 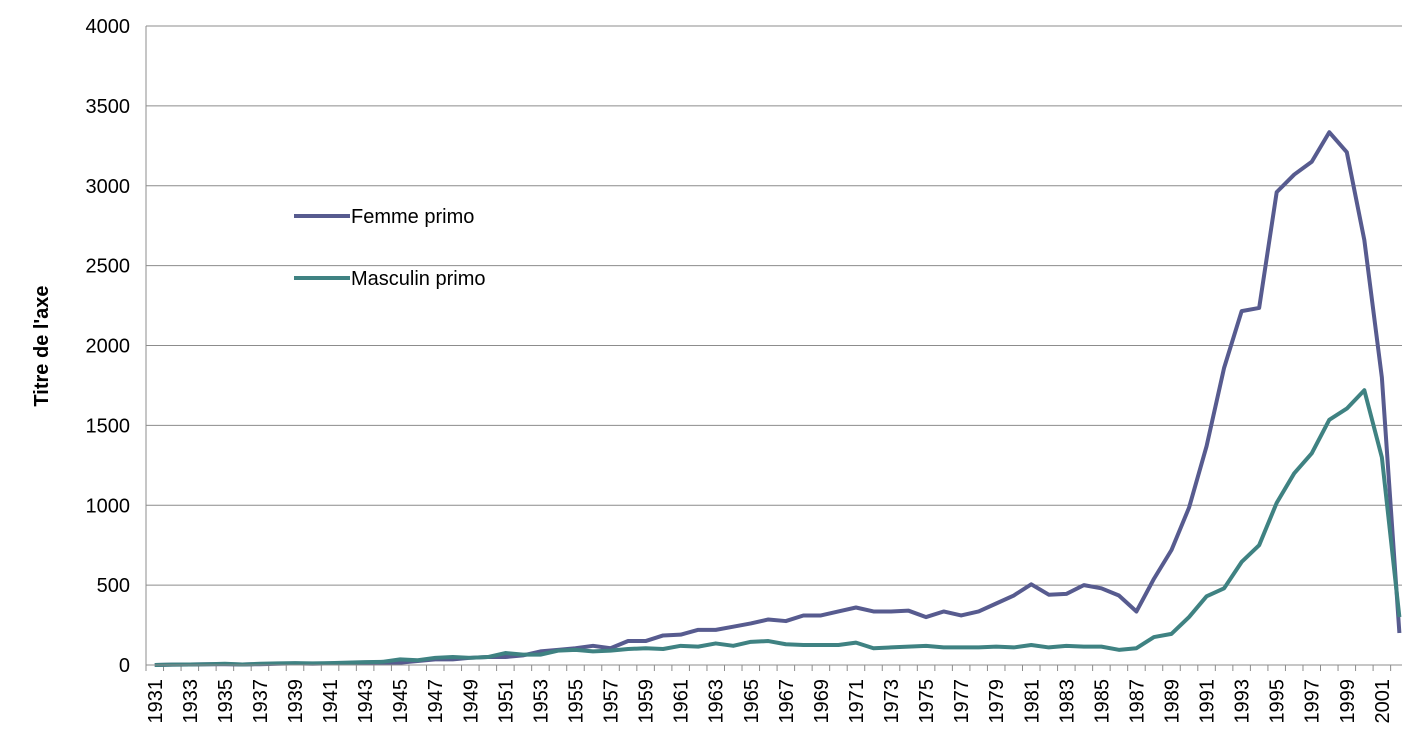 I want to click on x-tick-label: 1957, so click(x=612, y=701).